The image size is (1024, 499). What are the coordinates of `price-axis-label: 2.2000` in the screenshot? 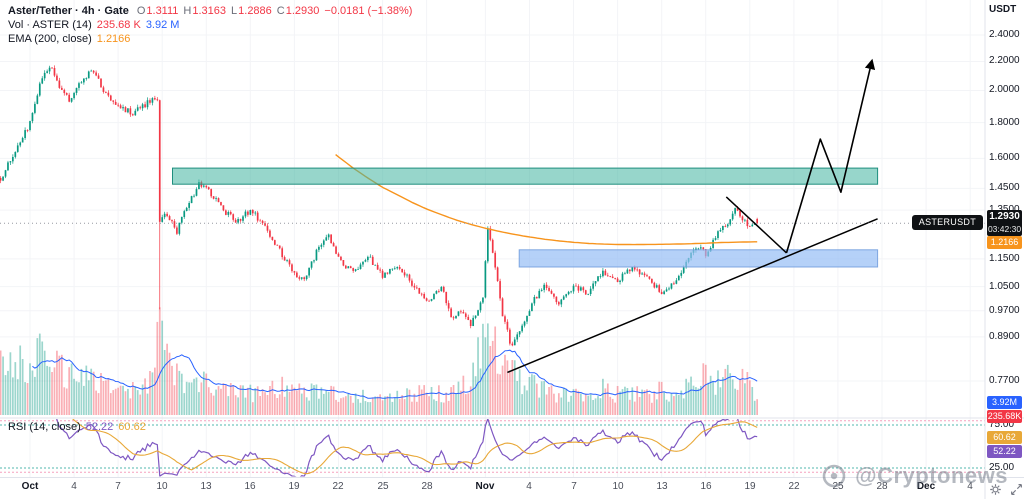 It's located at (1004, 60).